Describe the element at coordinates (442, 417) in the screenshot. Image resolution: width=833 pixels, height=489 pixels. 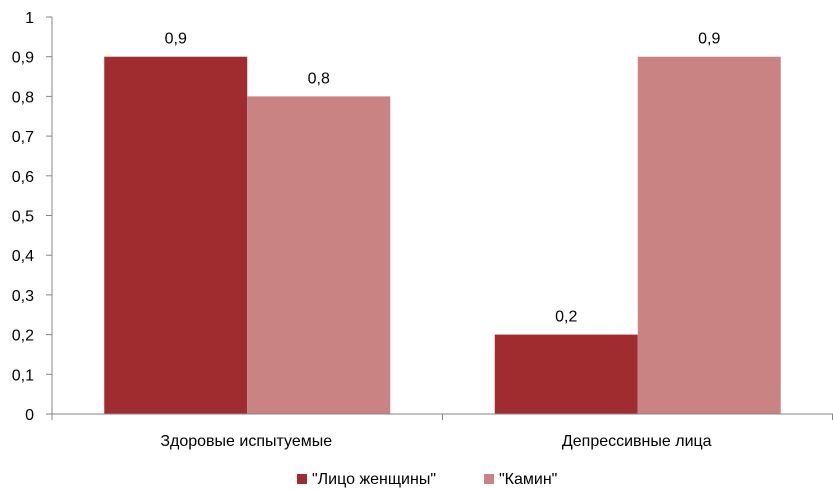
I see `x-axis-ticks` at that location.